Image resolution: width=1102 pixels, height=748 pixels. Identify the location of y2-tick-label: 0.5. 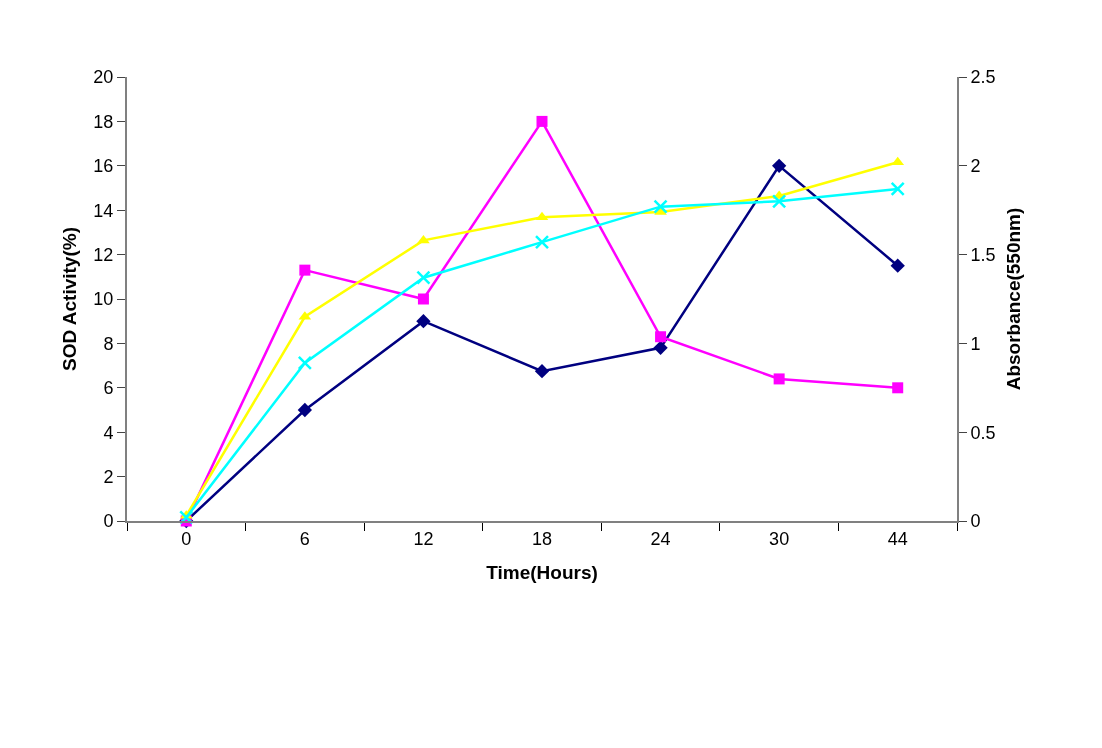
(983, 432).